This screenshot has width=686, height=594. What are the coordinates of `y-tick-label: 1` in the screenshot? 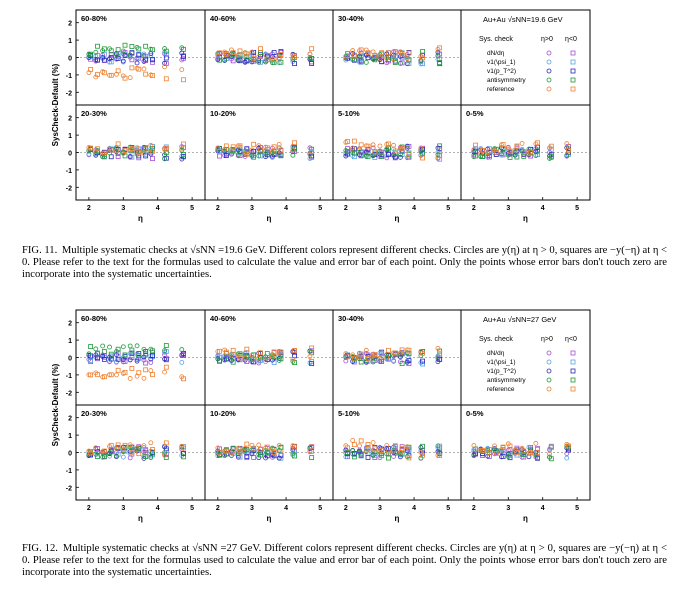 It's located at (70, 41).